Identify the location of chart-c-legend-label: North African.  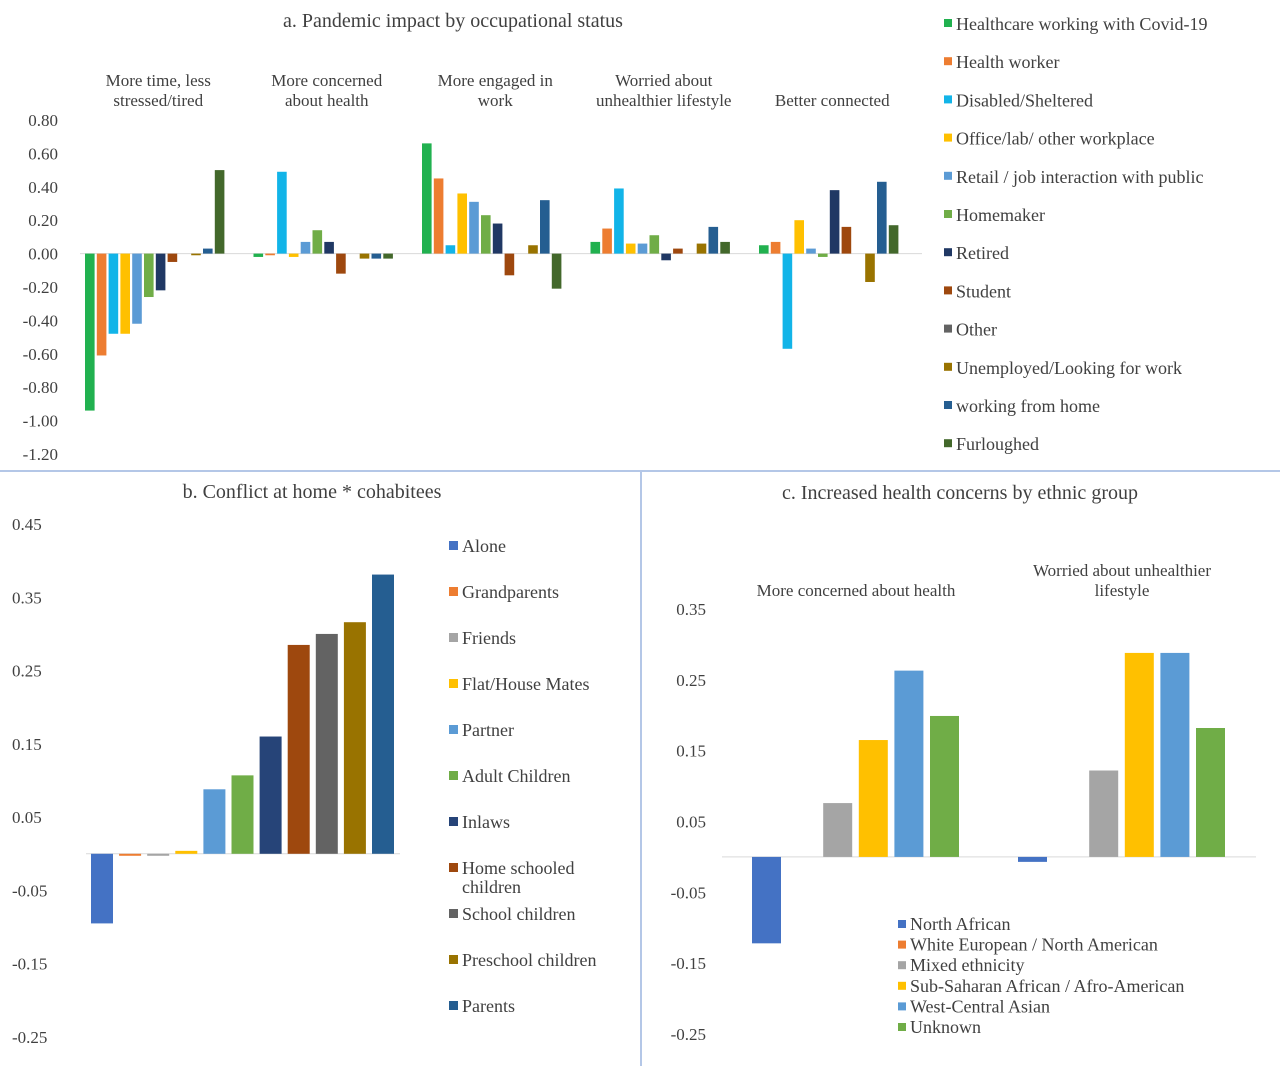
(960, 924).